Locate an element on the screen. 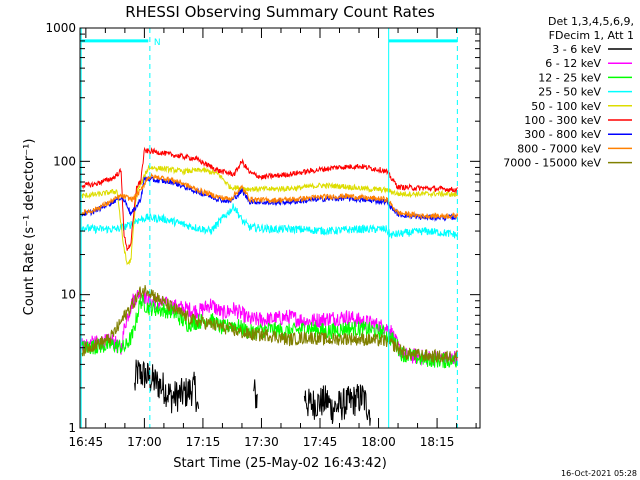 This screenshot has height=480, width=640. legend-label: 25 - 50 keV is located at coordinates (569, 92).